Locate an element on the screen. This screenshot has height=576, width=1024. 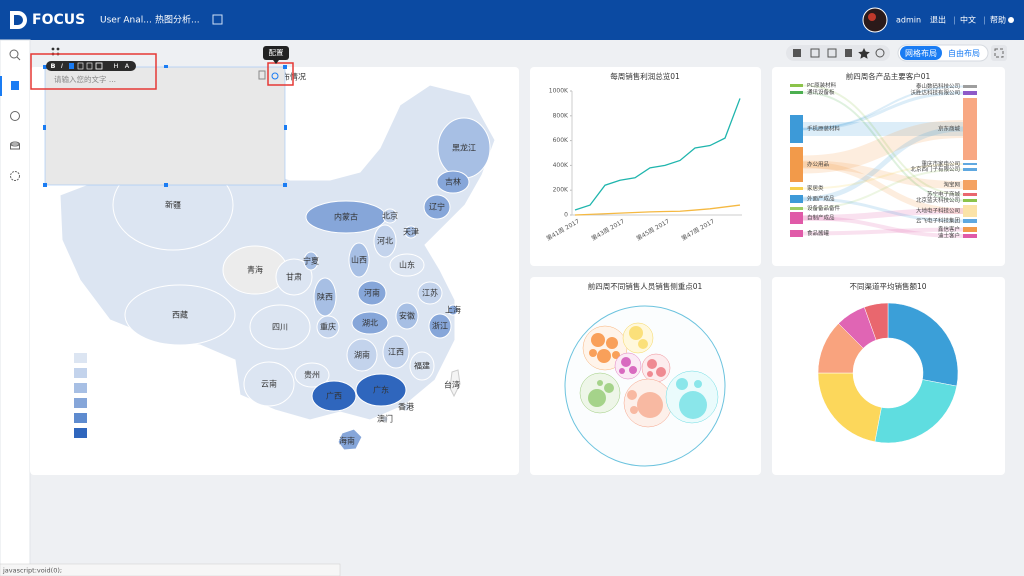
sankey-label: 泰山数码科技公司 is located at coordinates (938, 86).